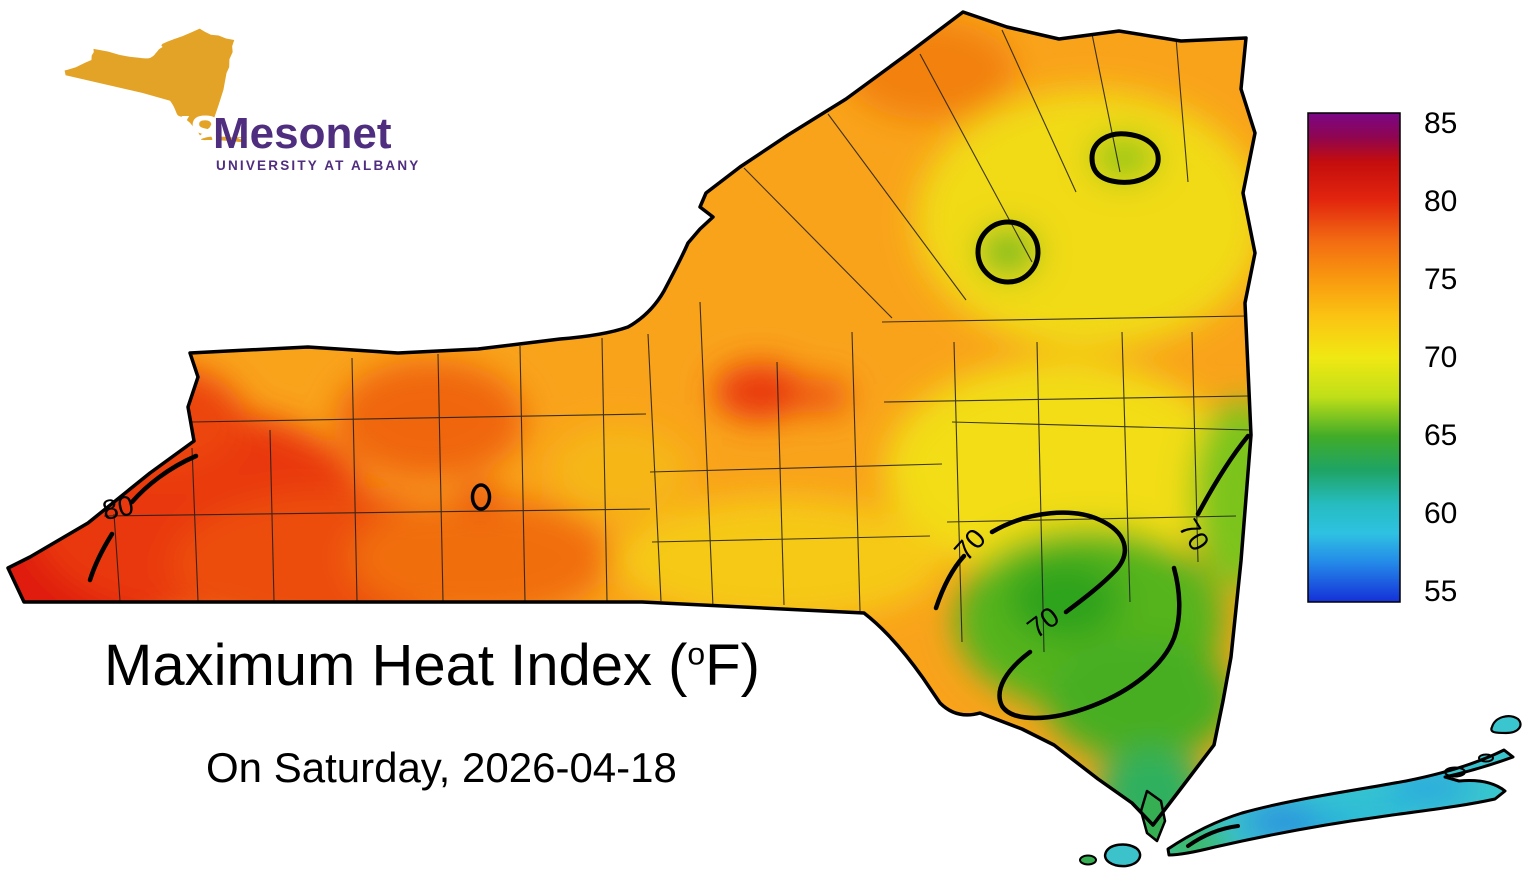 The width and height of the screenshot is (1536, 876). Describe the element at coordinates (101, 557) in the screenshot. I see `contour-line-80-b` at that location.